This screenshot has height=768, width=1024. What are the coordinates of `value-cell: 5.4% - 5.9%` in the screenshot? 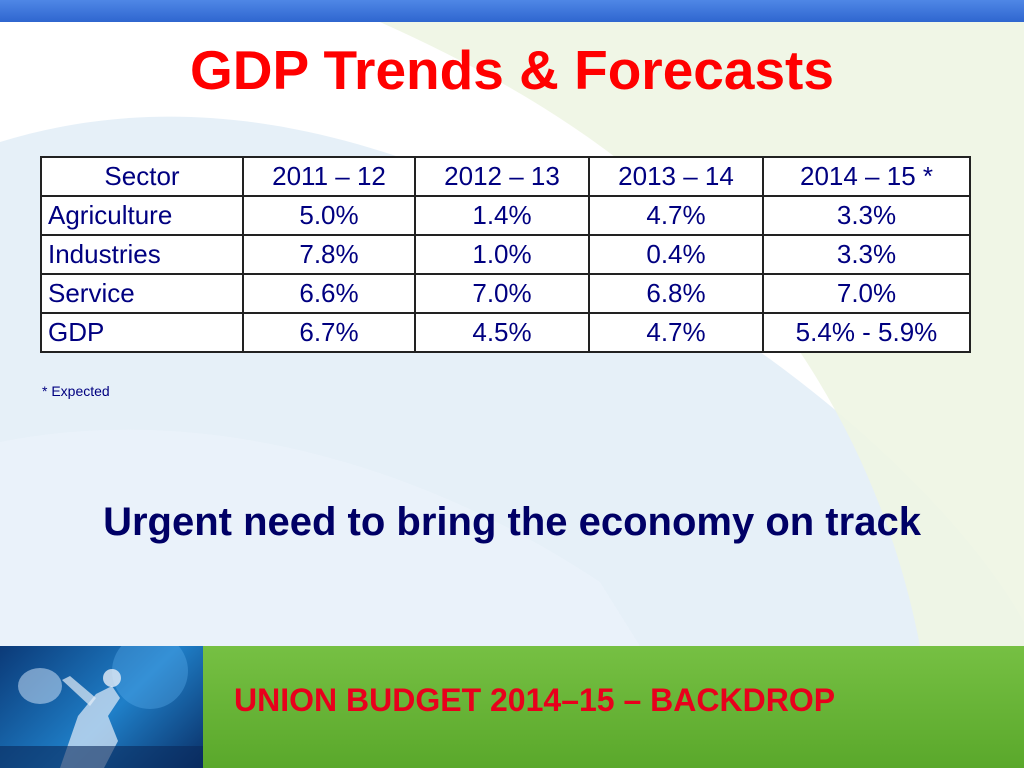 It's located at (866, 332).